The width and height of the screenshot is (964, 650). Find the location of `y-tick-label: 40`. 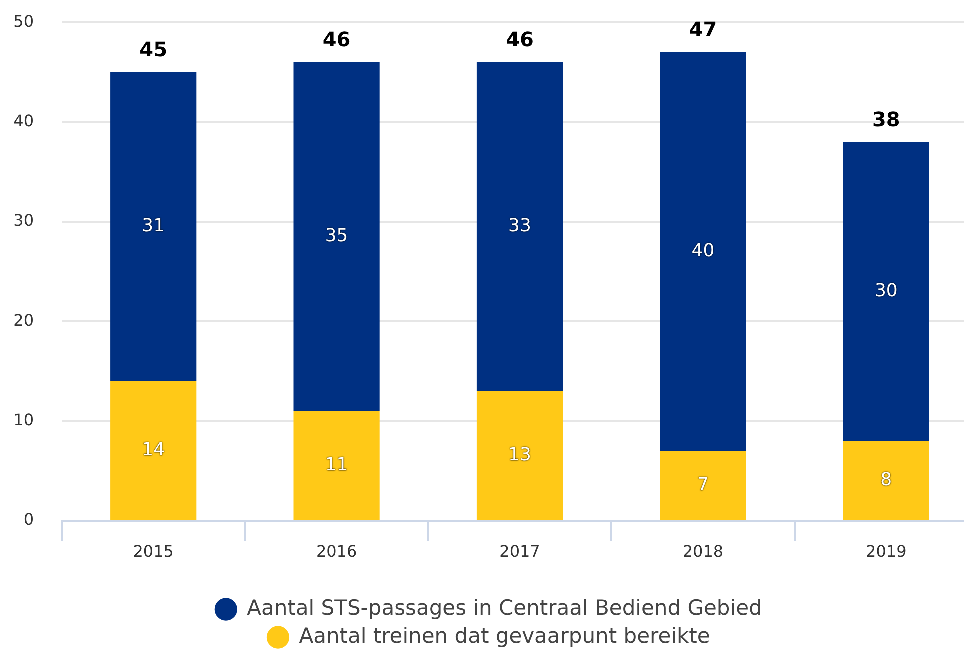

y-tick-label: 40 is located at coordinates (24, 120).